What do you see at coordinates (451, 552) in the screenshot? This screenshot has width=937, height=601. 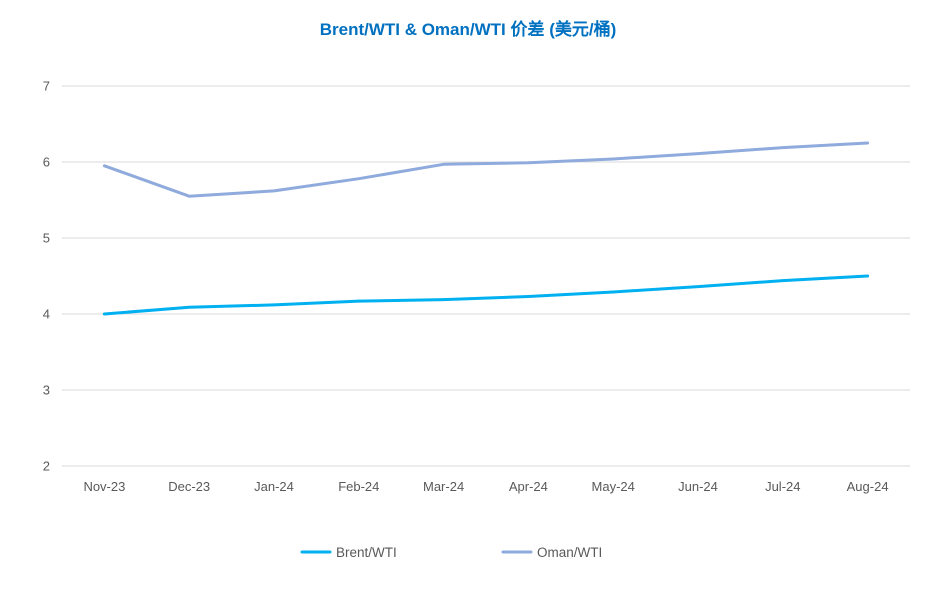 I see `legend: Brent/WTI Oman/WTI` at bounding box center [451, 552].